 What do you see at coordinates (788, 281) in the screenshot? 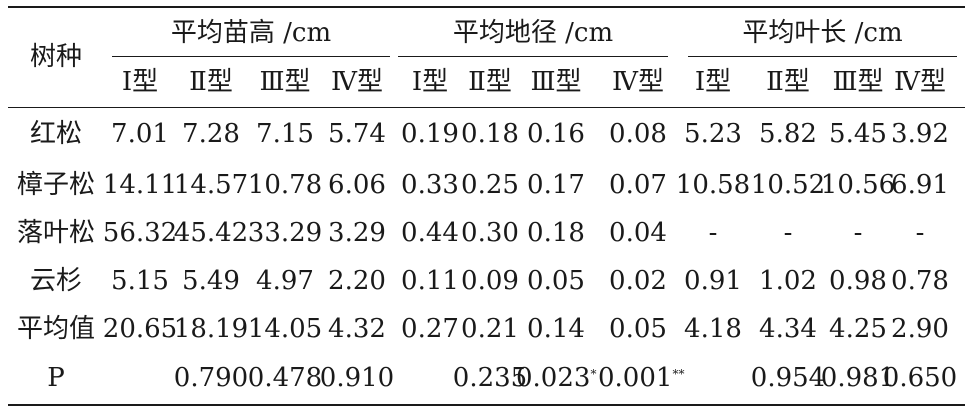
I see `value-cell: 1.02` at bounding box center [788, 281].